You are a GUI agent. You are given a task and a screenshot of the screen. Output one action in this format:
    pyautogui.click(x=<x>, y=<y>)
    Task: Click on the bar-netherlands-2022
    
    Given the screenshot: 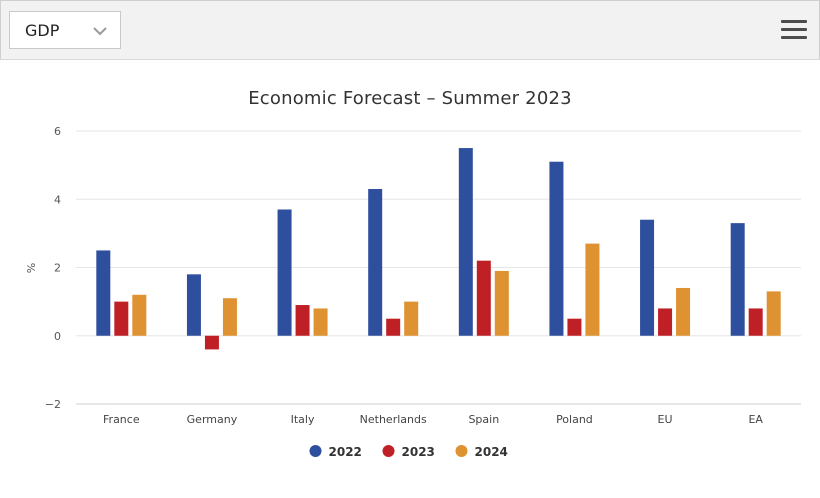 What is the action you would take?
    pyautogui.click(x=375, y=262)
    